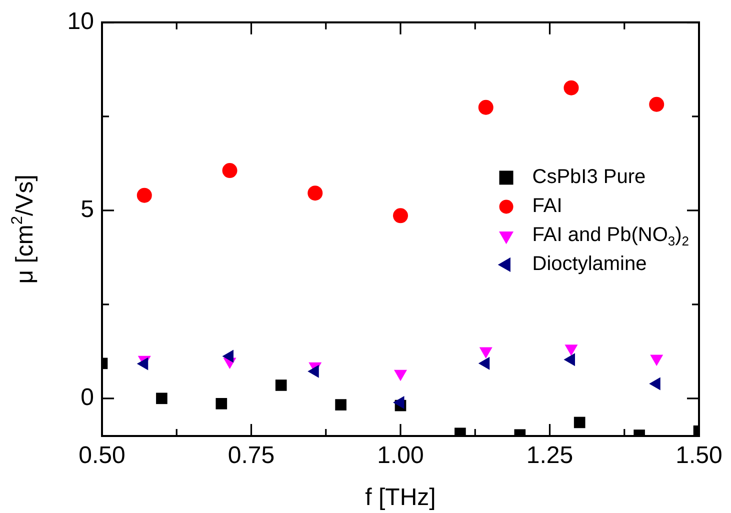 The image size is (731, 513). Describe the element at coordinates (589, 177) in the screenshot. I see `legend-label: CsPbI3 Pure` at that location.